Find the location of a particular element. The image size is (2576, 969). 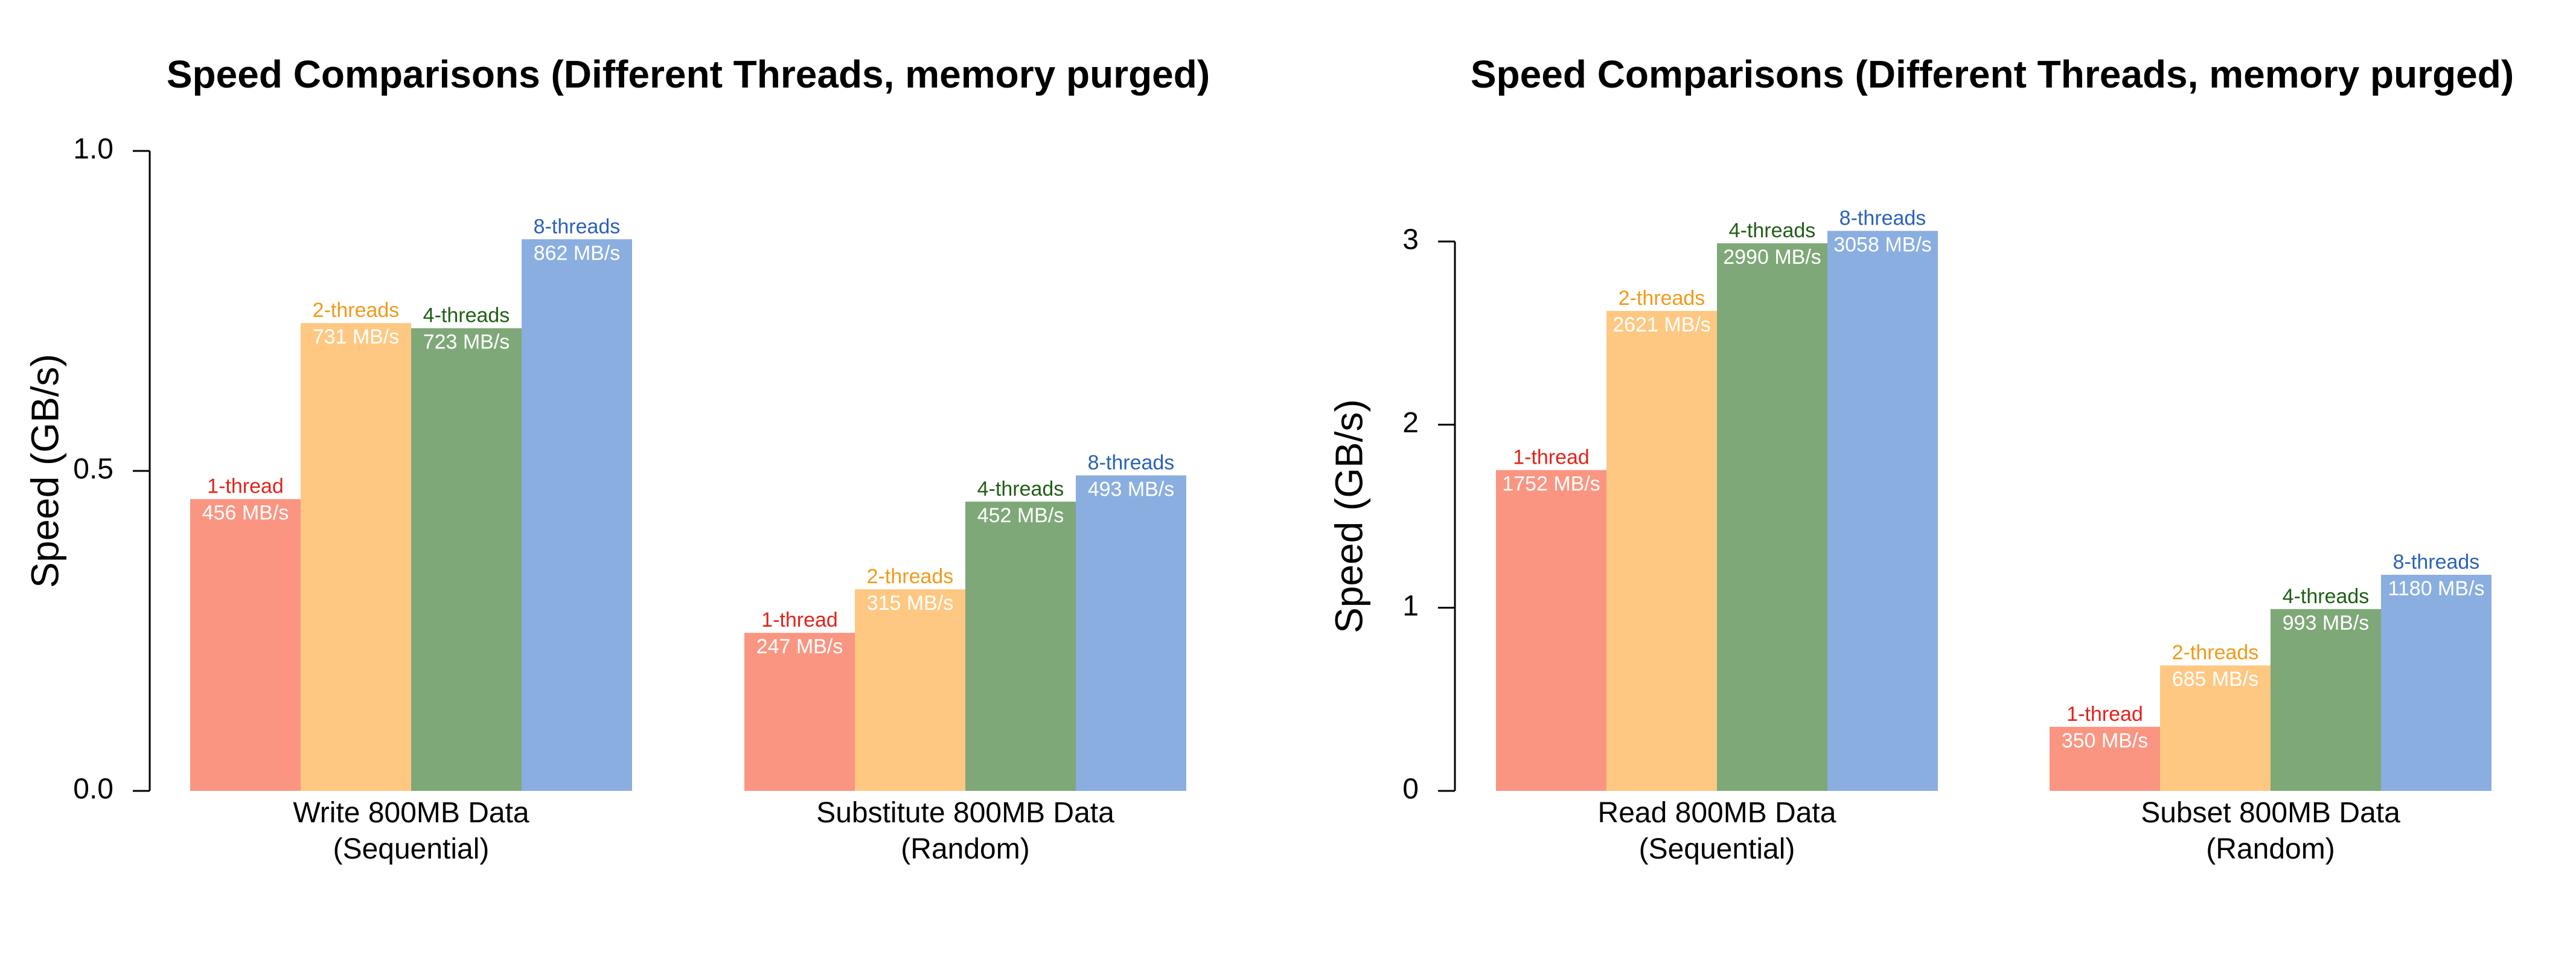

y-tick-label: 0.0 is located at coordinates (93, 789).